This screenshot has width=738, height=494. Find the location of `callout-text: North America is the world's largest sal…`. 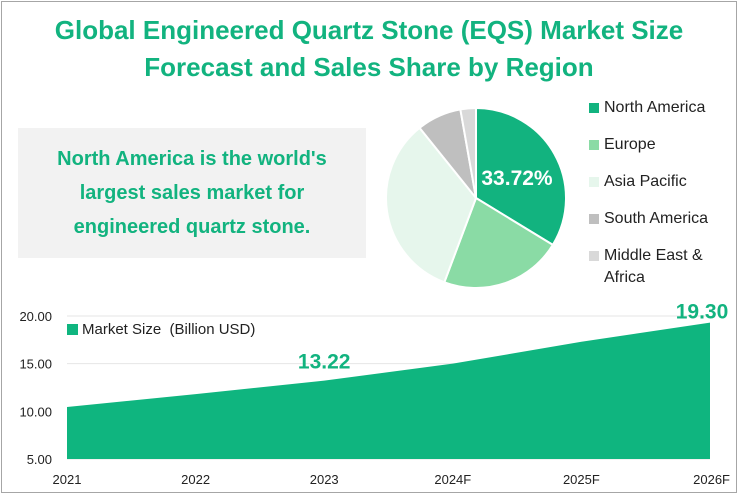

callout-text: North America is the world's largest sal… is located at coordinates (192, 193).